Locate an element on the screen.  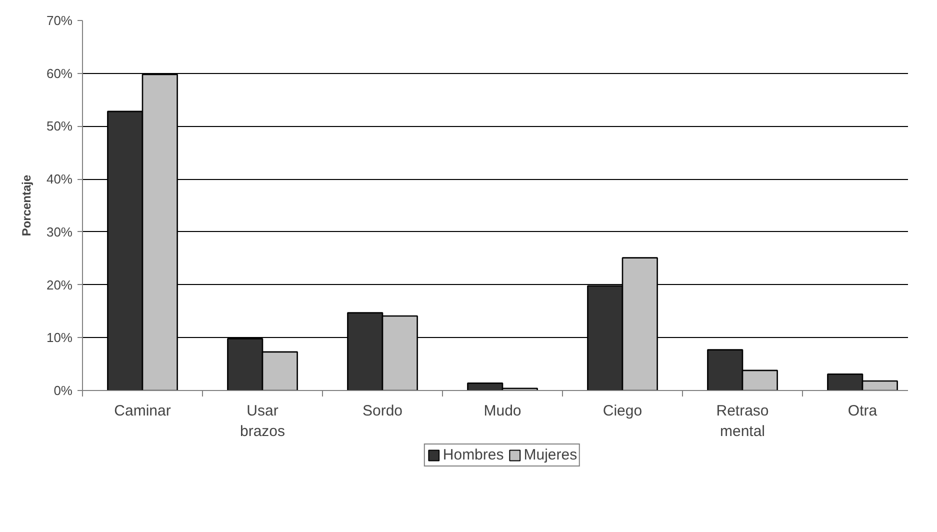
y-tick-label: 60% is located at coordinates (59, 73).